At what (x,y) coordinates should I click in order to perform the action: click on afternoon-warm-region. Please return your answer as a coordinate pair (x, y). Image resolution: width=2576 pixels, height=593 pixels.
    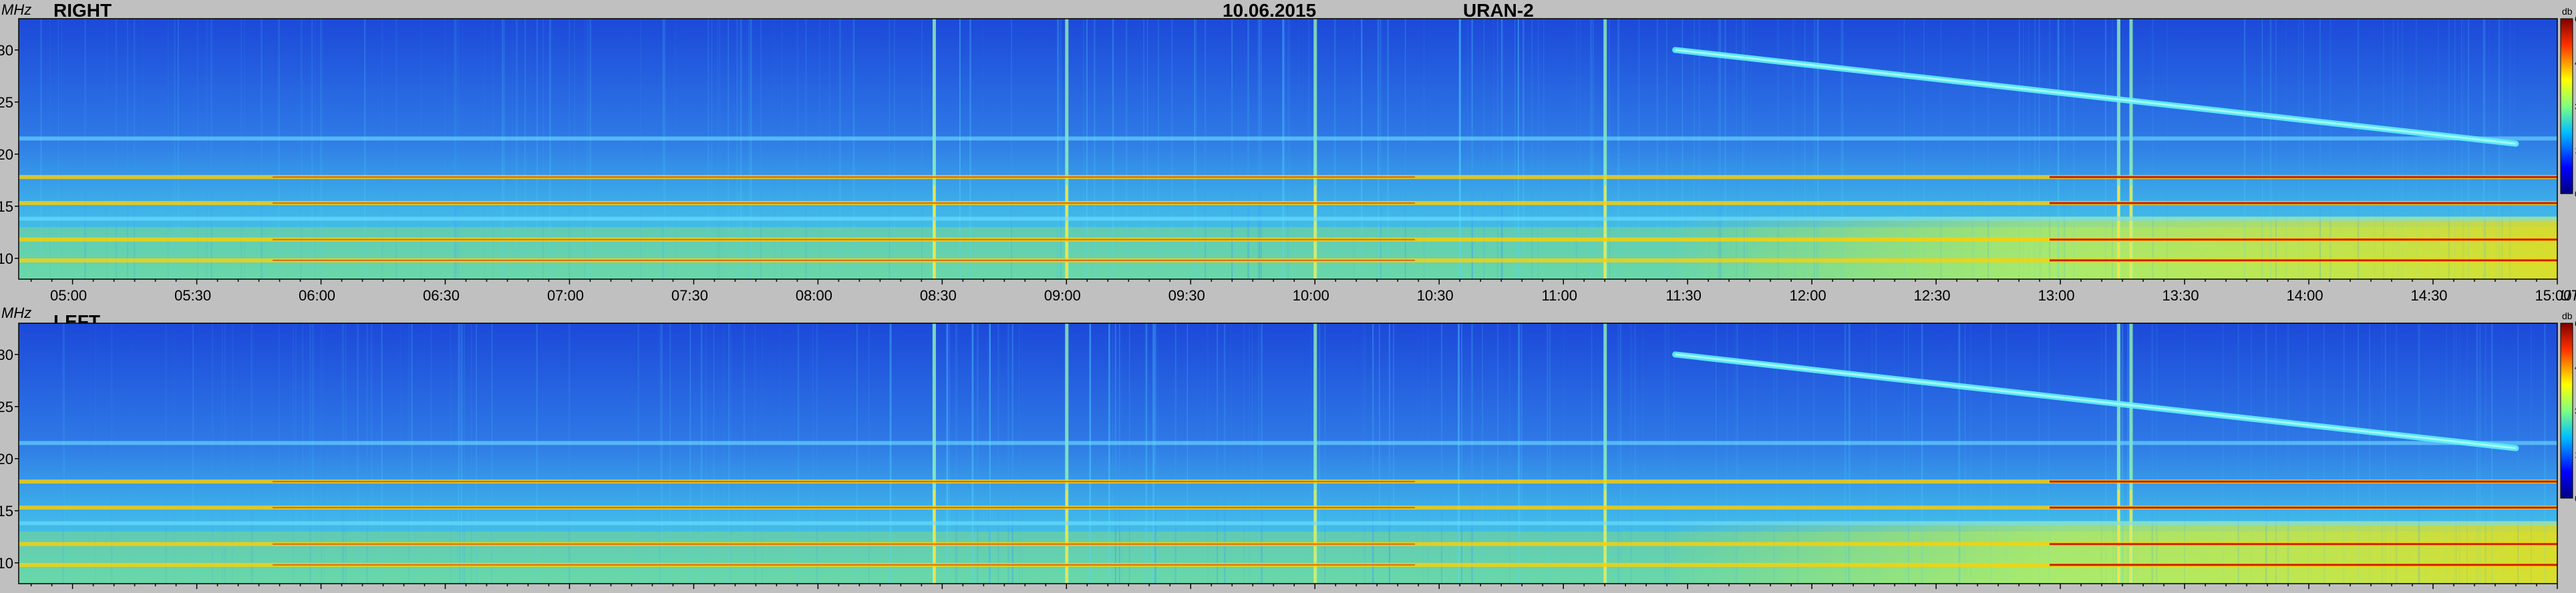
    Looking at the image, I should click on (1288, 552).